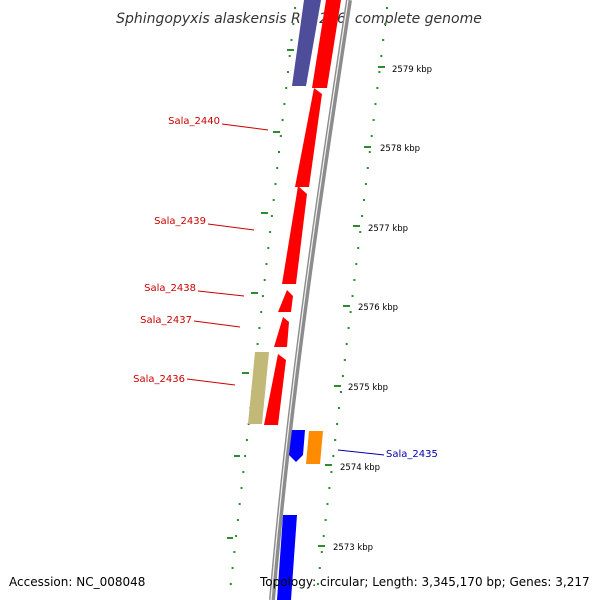 The height and width of the screenshot is (600, 600). What do you see at coordinates (412, 70) in the screenshot?
I see `kbp-label: 2579 kbp` at bounding box center [412, 70].